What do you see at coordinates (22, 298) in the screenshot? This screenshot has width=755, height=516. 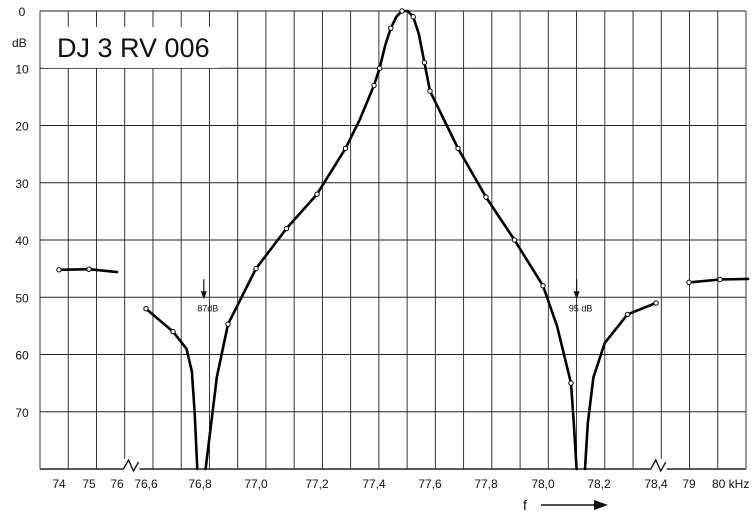 I see `y-tick-label: 50` at bounding box center [22, 298].